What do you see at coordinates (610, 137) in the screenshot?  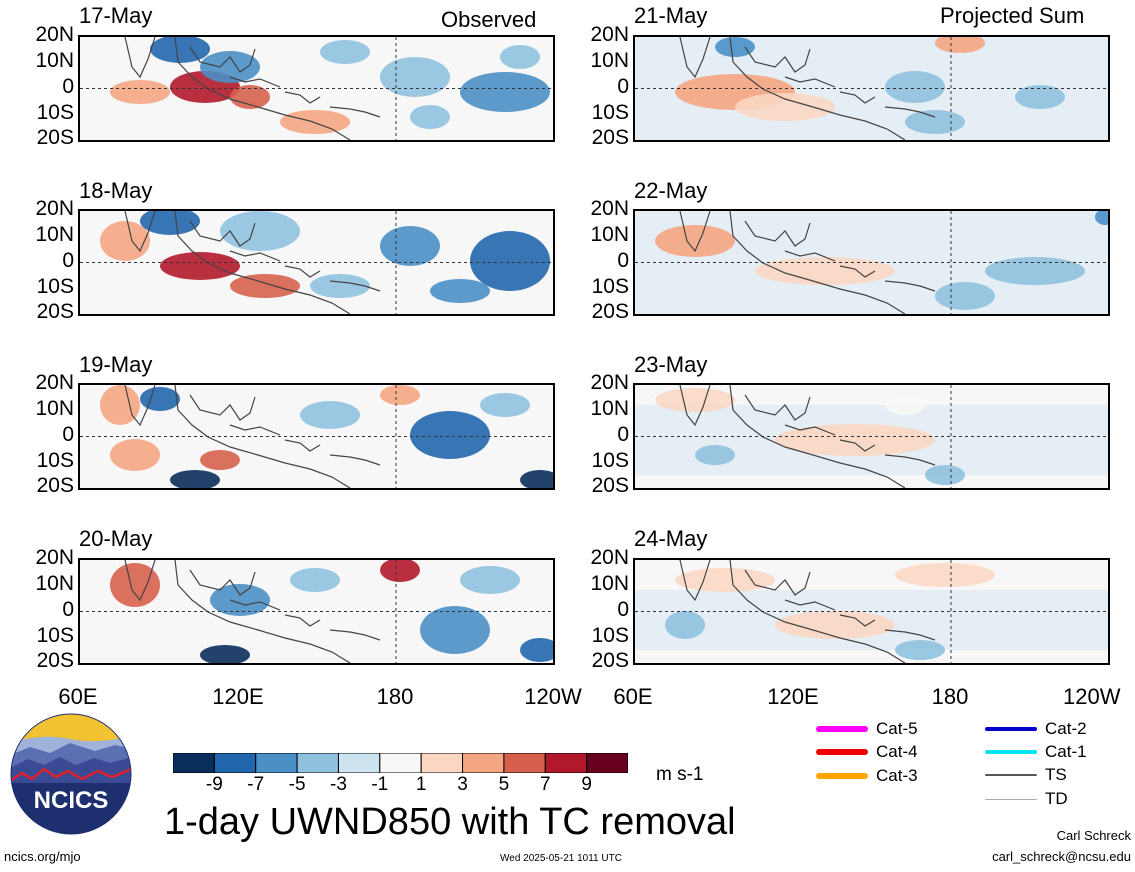 I see `lat-label-right-row1-4: 20S` at bounding box center [610, 137].